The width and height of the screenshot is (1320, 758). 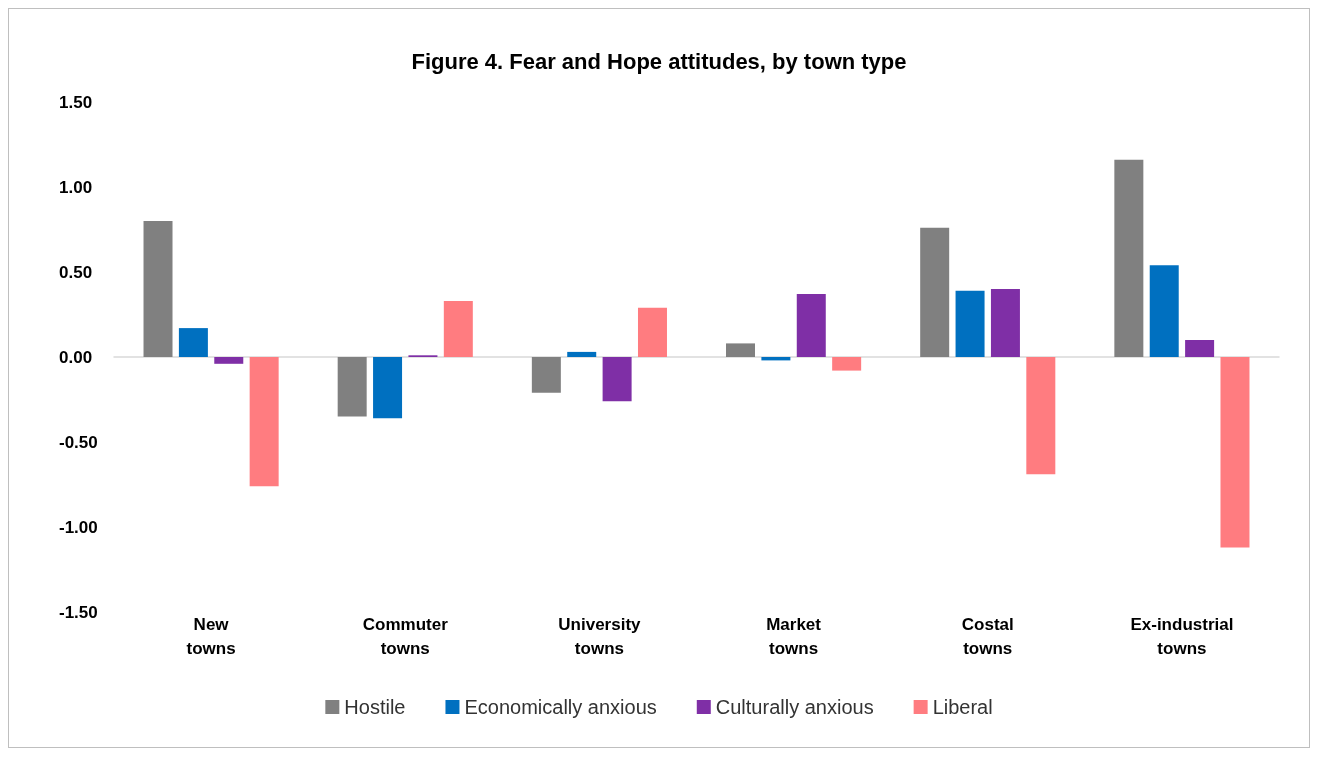 What do you see at coordinates (794, 707) in the screenshot?
I see `legend-label: Culturally anxious` at bounding box center [794, 707].